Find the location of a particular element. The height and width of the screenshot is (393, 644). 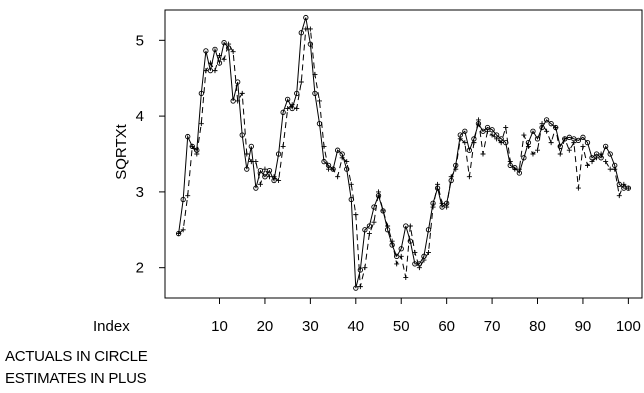

legend-note-estimates: ESTIMATES IN PLUS is located at coordinates (76, 378).